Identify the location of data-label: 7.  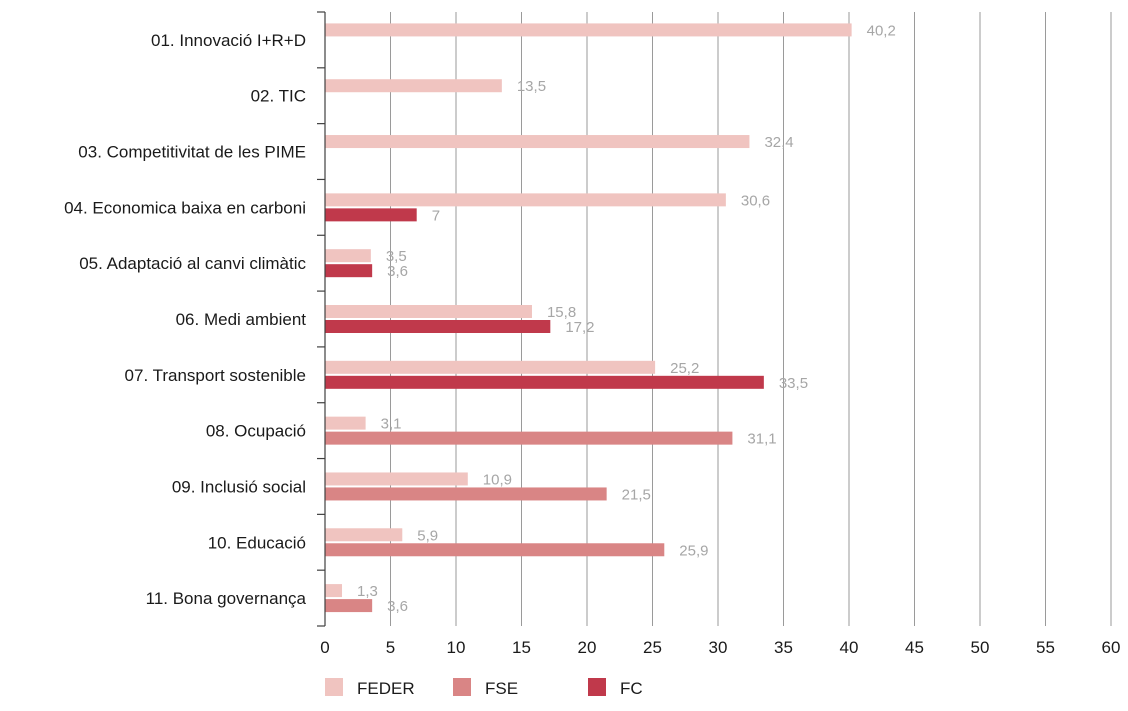
(436, 215).